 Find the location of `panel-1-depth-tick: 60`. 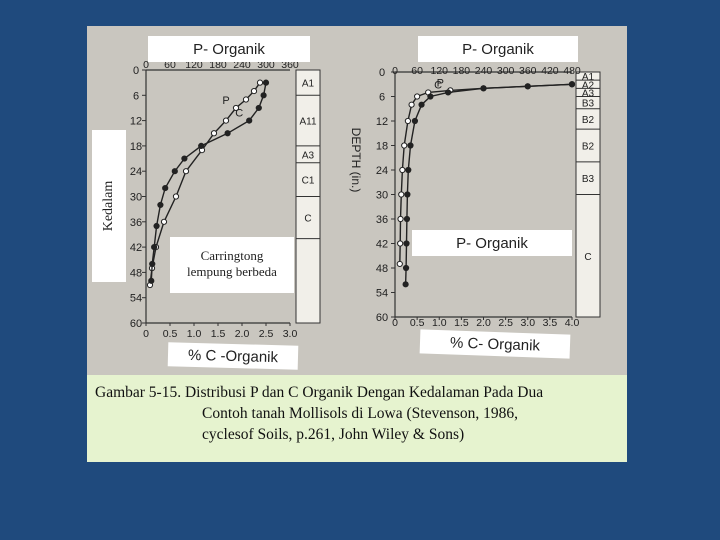

panel-1-depth-tick: 60 is located at coordinates (136, 324).